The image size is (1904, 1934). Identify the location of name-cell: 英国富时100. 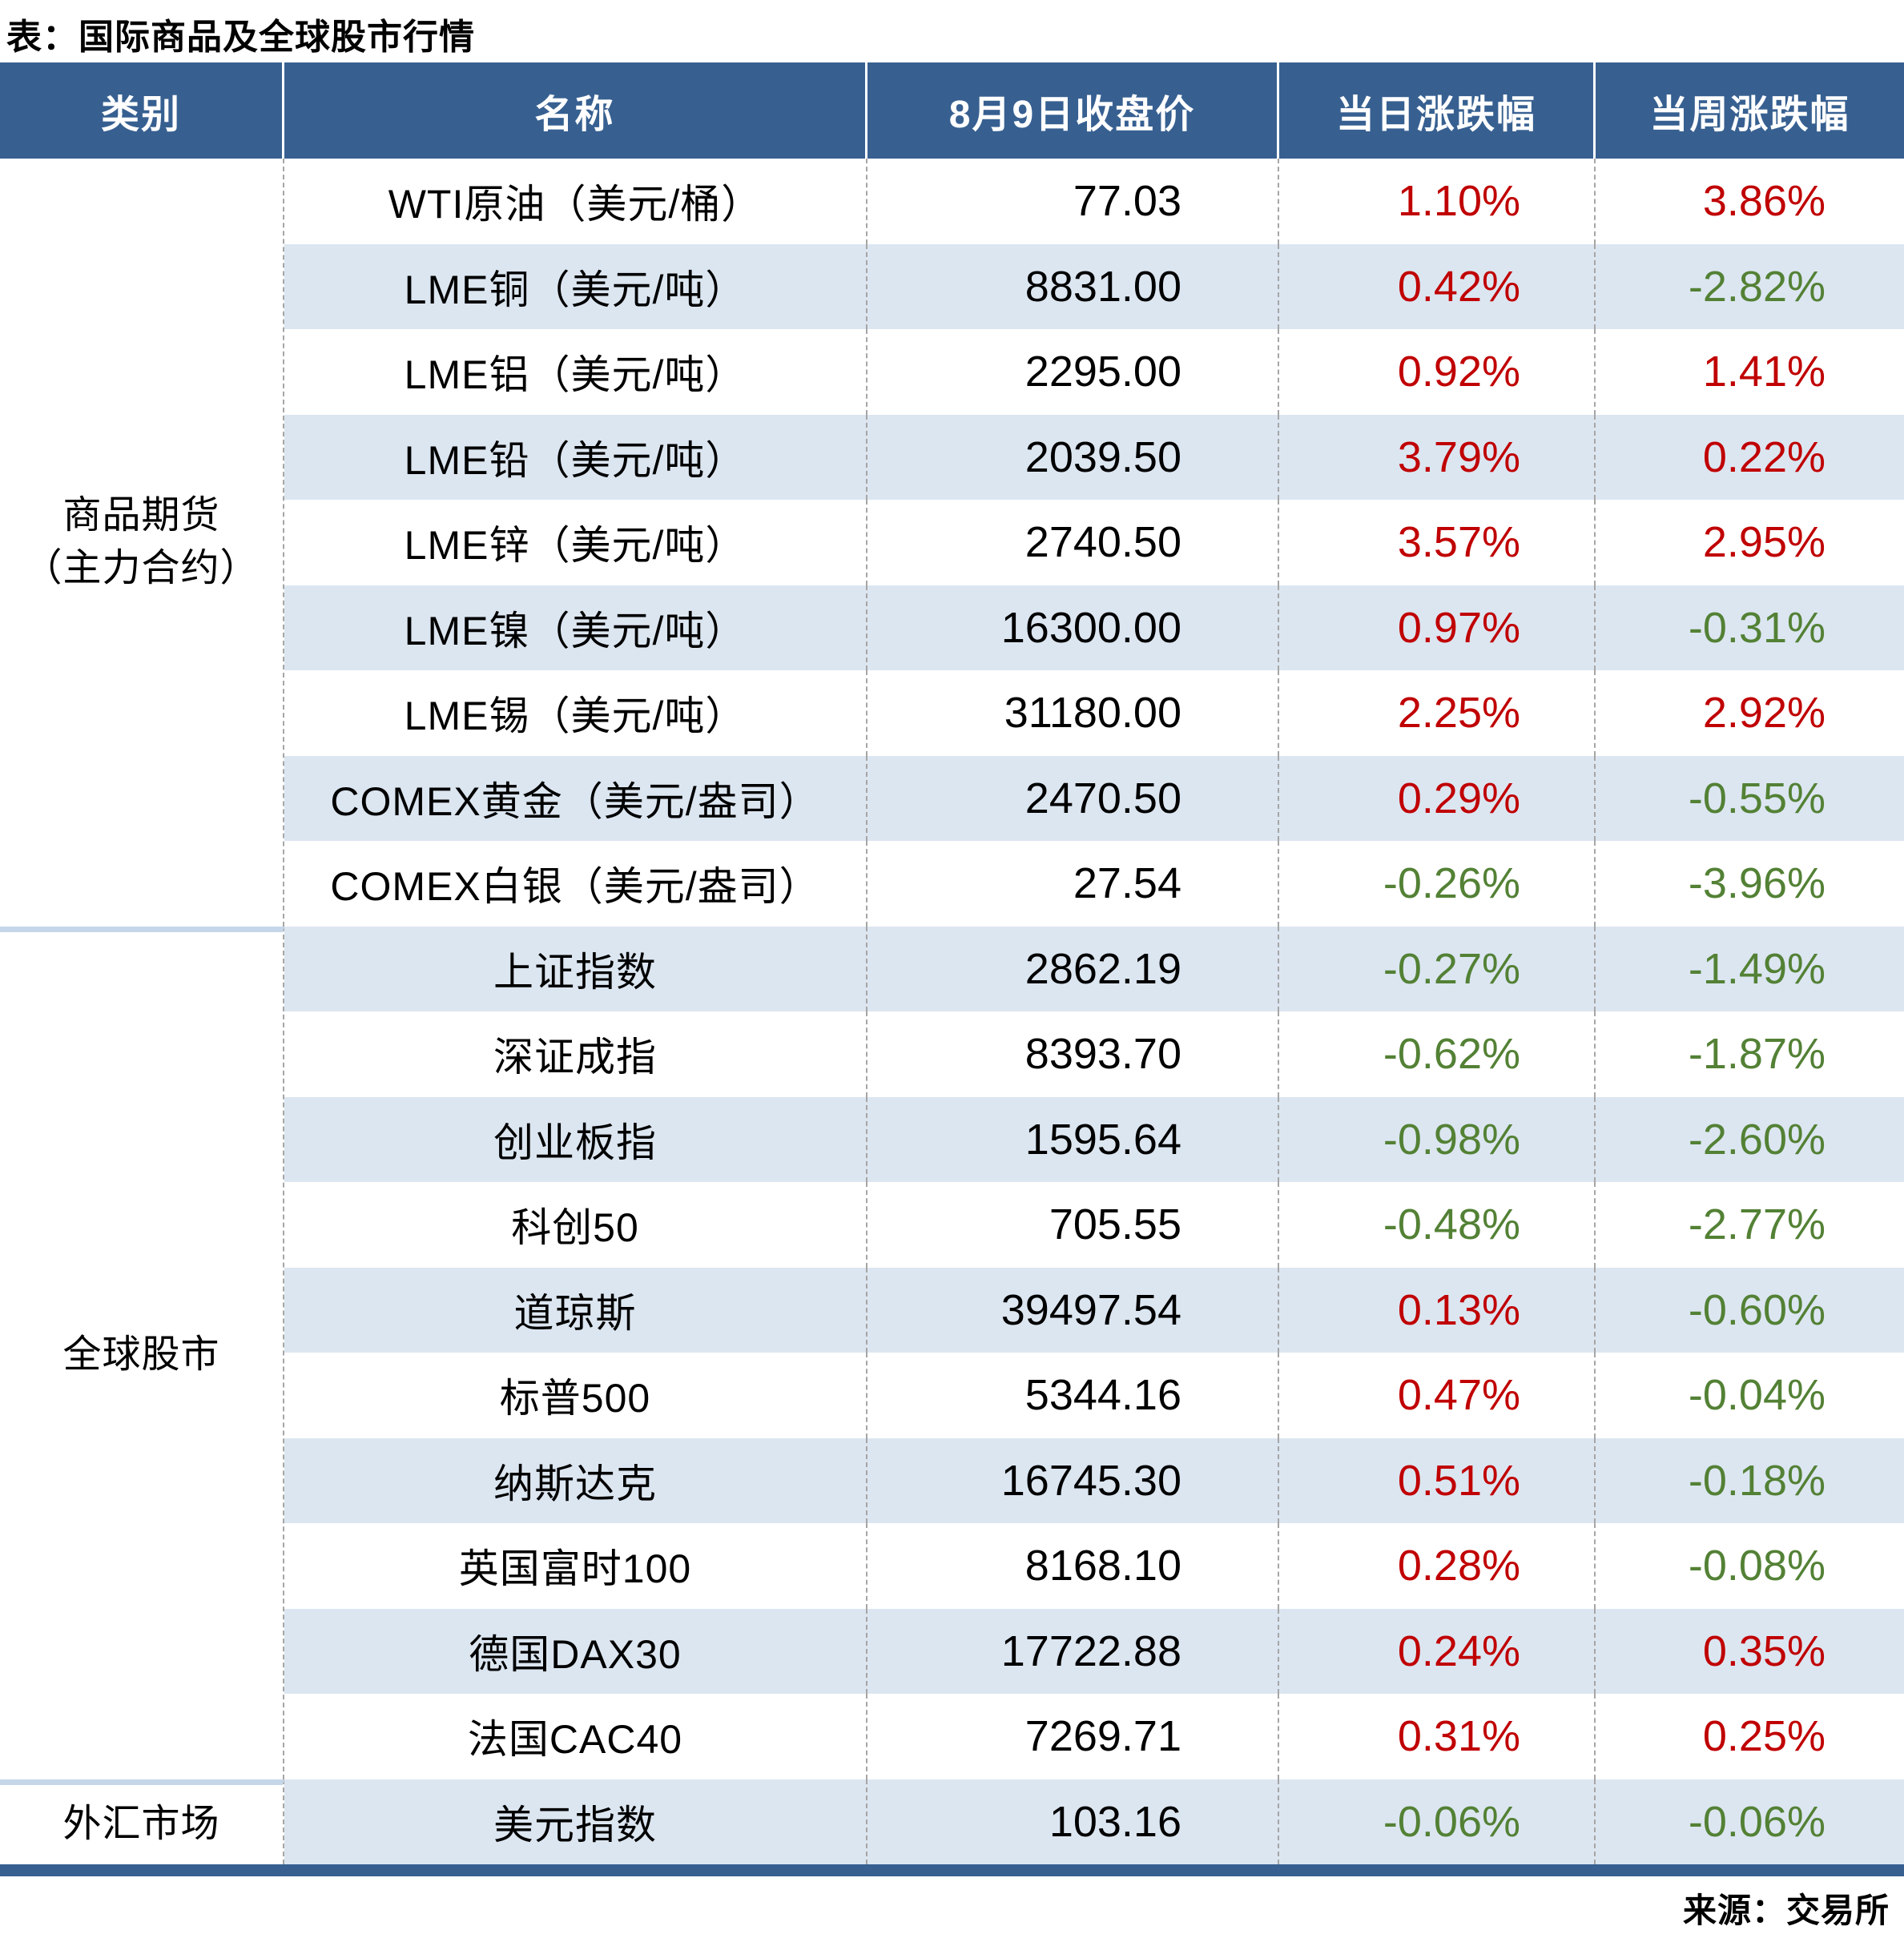
(575, 1566).